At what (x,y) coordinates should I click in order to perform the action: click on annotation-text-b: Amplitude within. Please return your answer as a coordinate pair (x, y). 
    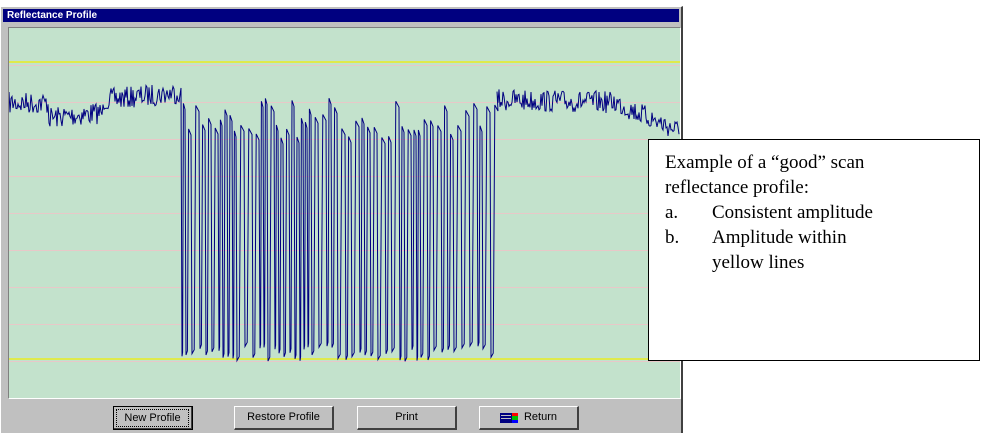
    Looking at the image, I should click on (779, 237).